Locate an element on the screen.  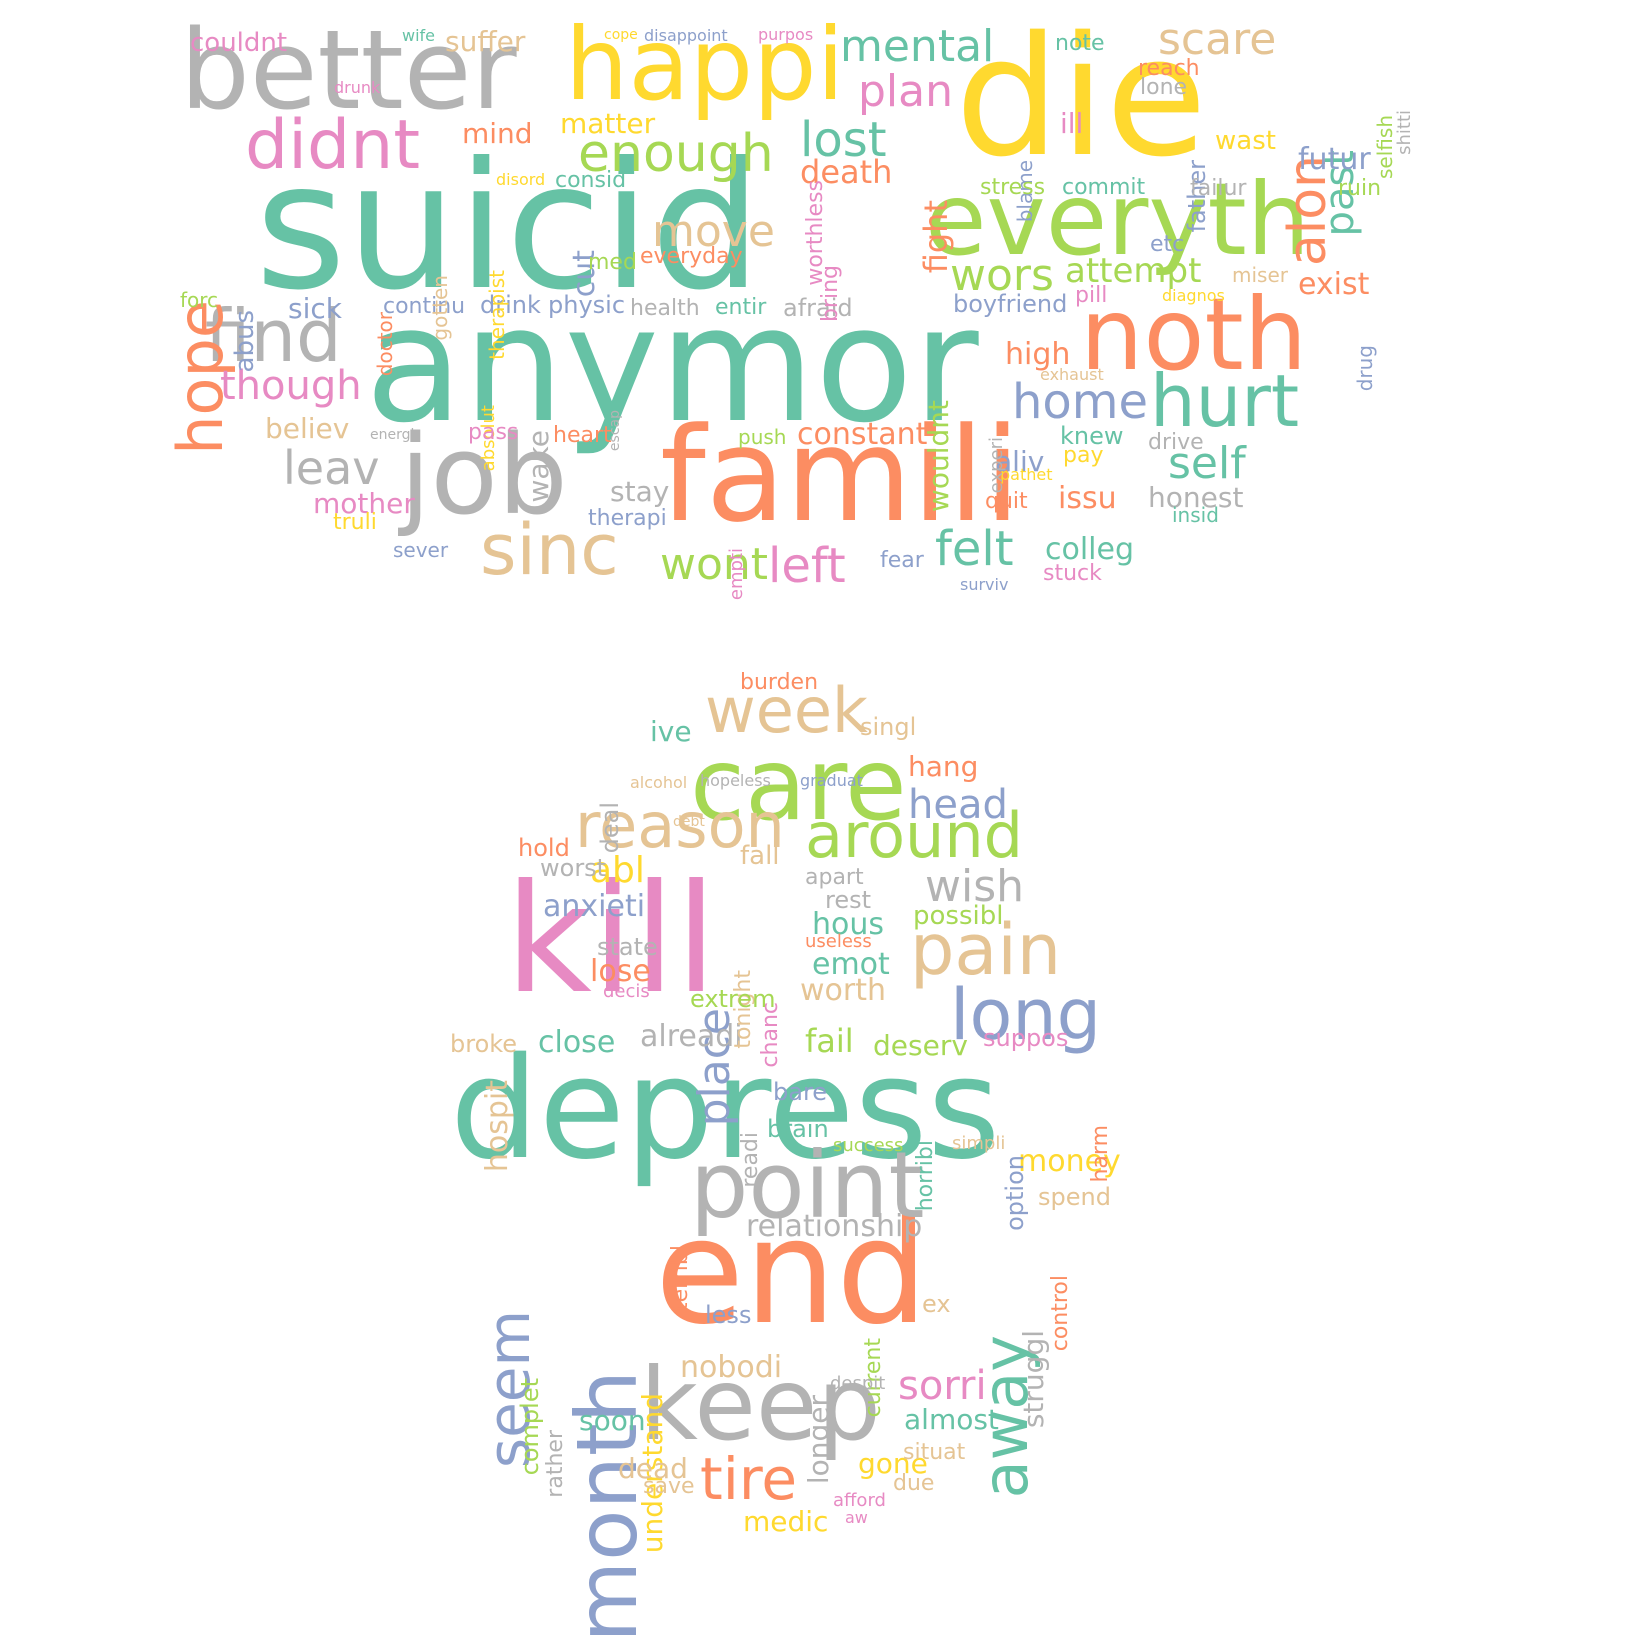
word-famili: famili is located at coordinates (840, 475).